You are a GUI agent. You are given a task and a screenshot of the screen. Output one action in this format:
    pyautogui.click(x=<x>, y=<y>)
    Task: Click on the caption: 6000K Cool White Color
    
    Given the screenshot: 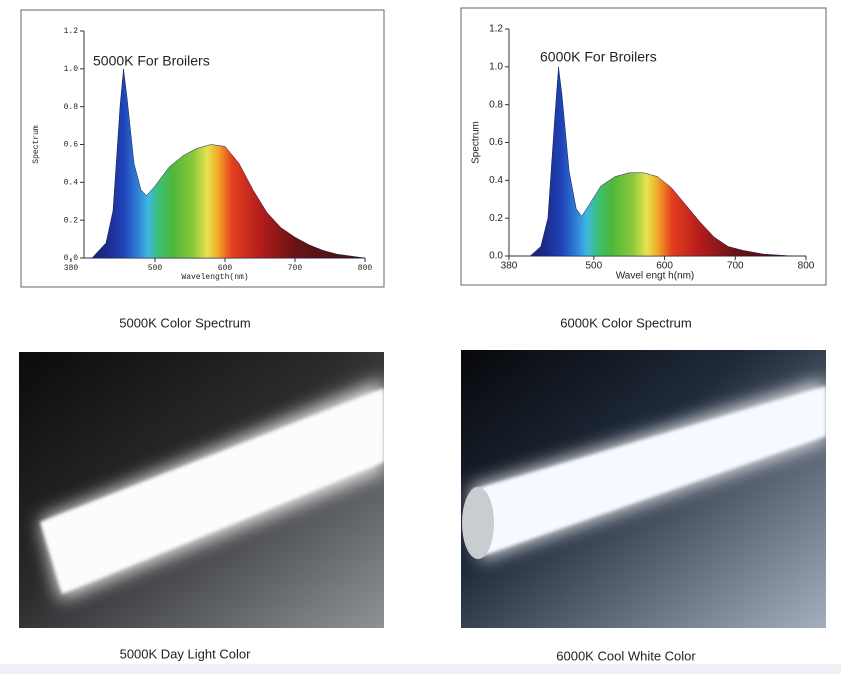 What is the action you would take?
    pyautogui.click(x=626, y=655)
    